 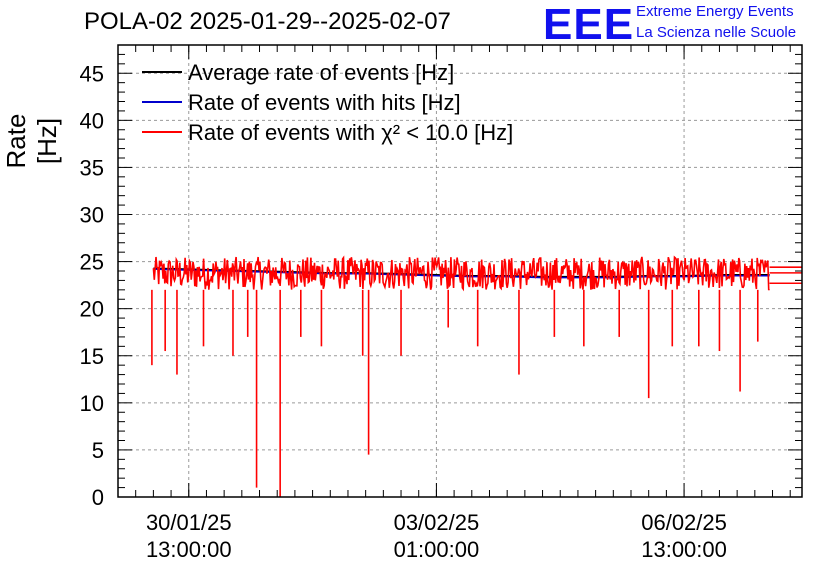 What do you see at coordinates (98, 497) in the screenshot?
I see `y-tick-label: 0` at bounding box center [98, 497].